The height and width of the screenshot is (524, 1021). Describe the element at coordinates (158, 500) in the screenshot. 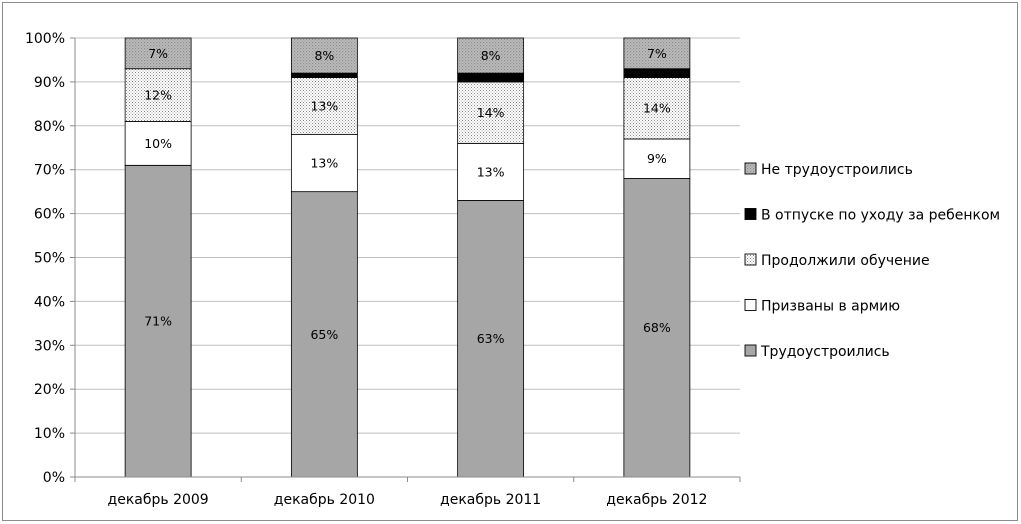

I see `x-category-label: декабрь 2009` at that location.